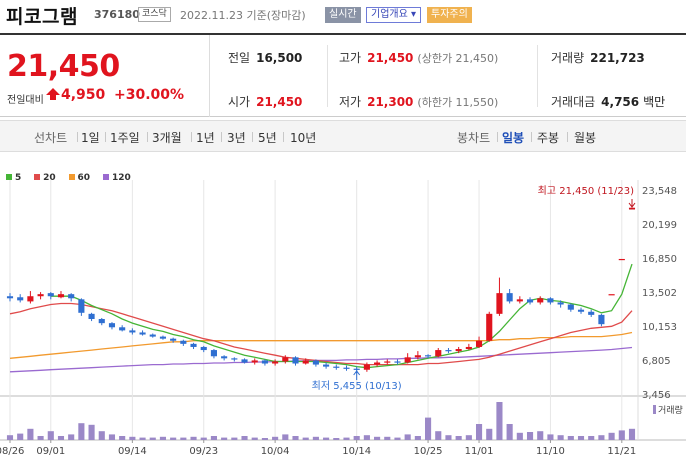  I want to click on change-label: 전일대비, so click(25, 100).